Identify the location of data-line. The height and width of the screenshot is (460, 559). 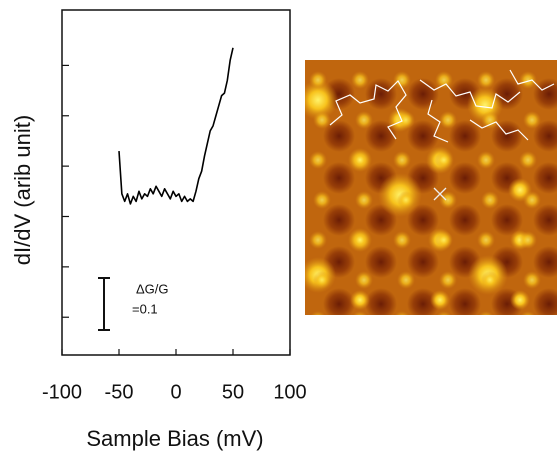
(176, 126).